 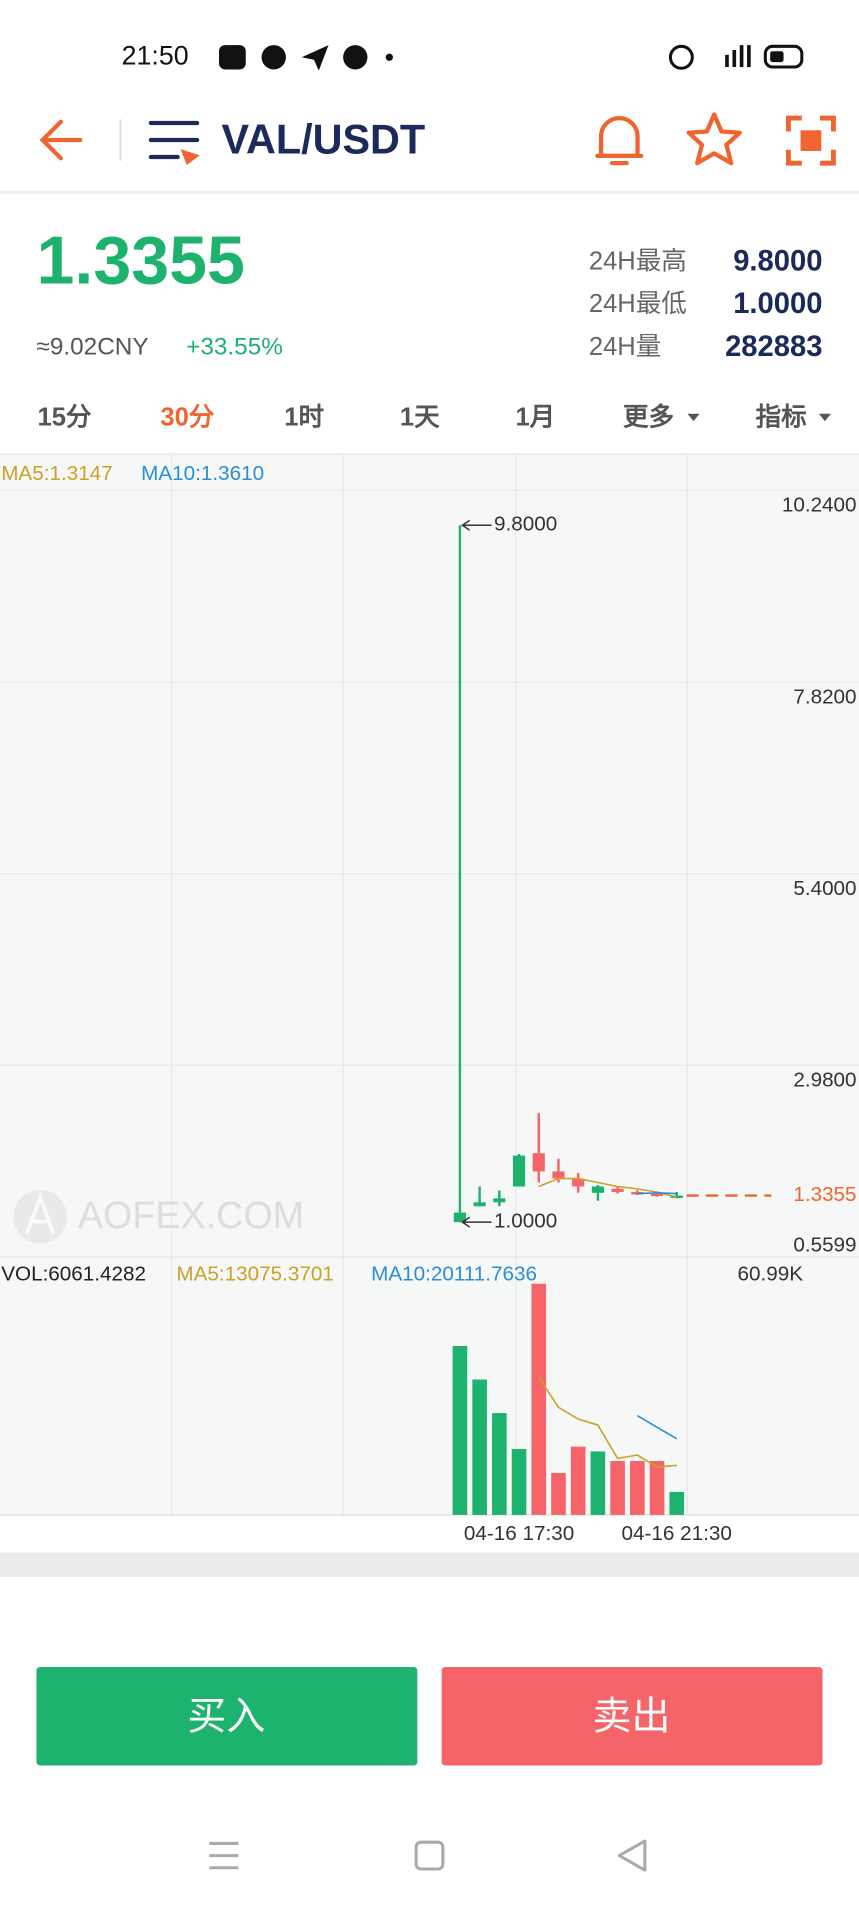 I want to click on last-price: 1.3355, so click(x=141, y=260).